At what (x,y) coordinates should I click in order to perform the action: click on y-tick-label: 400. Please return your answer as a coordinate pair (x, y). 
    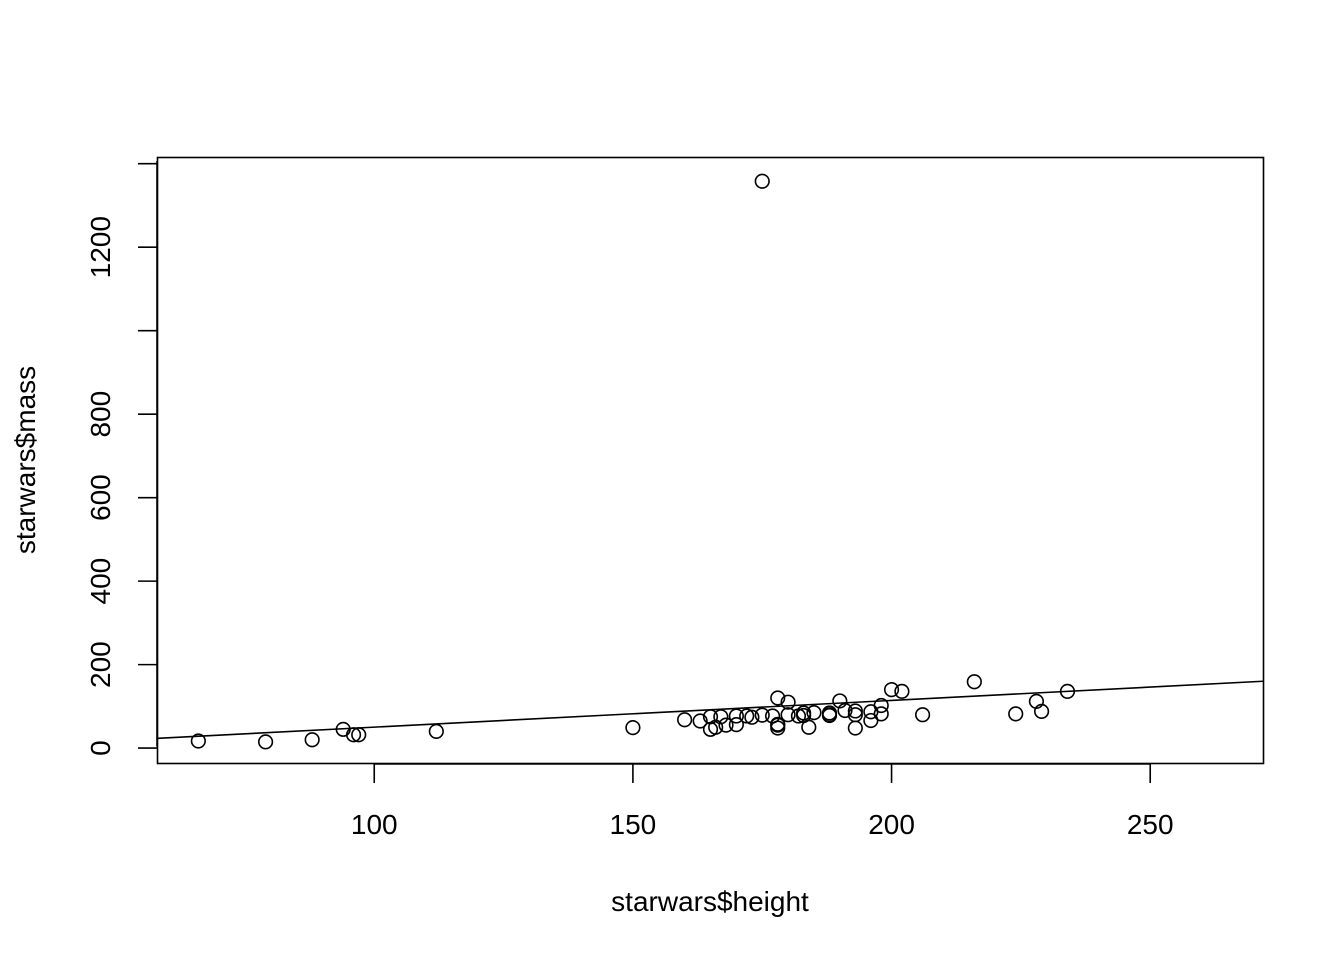
    Looking at the image, I should click on (100, 581).